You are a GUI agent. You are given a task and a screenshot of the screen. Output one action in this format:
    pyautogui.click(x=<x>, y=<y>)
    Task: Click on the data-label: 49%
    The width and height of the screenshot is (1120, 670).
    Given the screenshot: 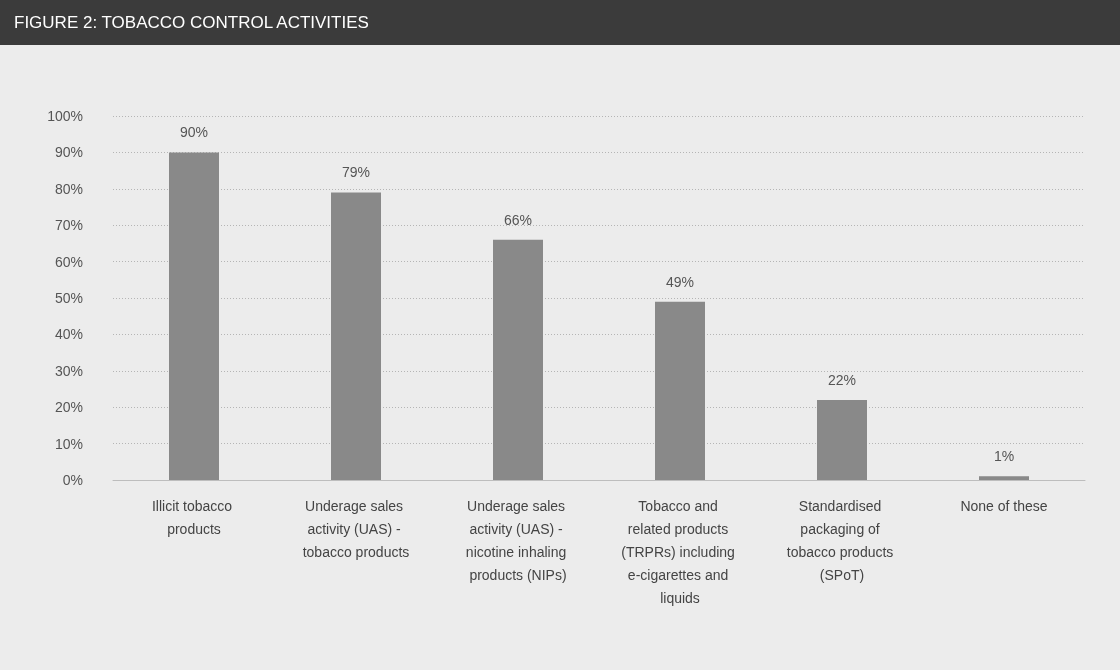 What is the action you would take?
    pyautogui.click(x=680, y=281)
    